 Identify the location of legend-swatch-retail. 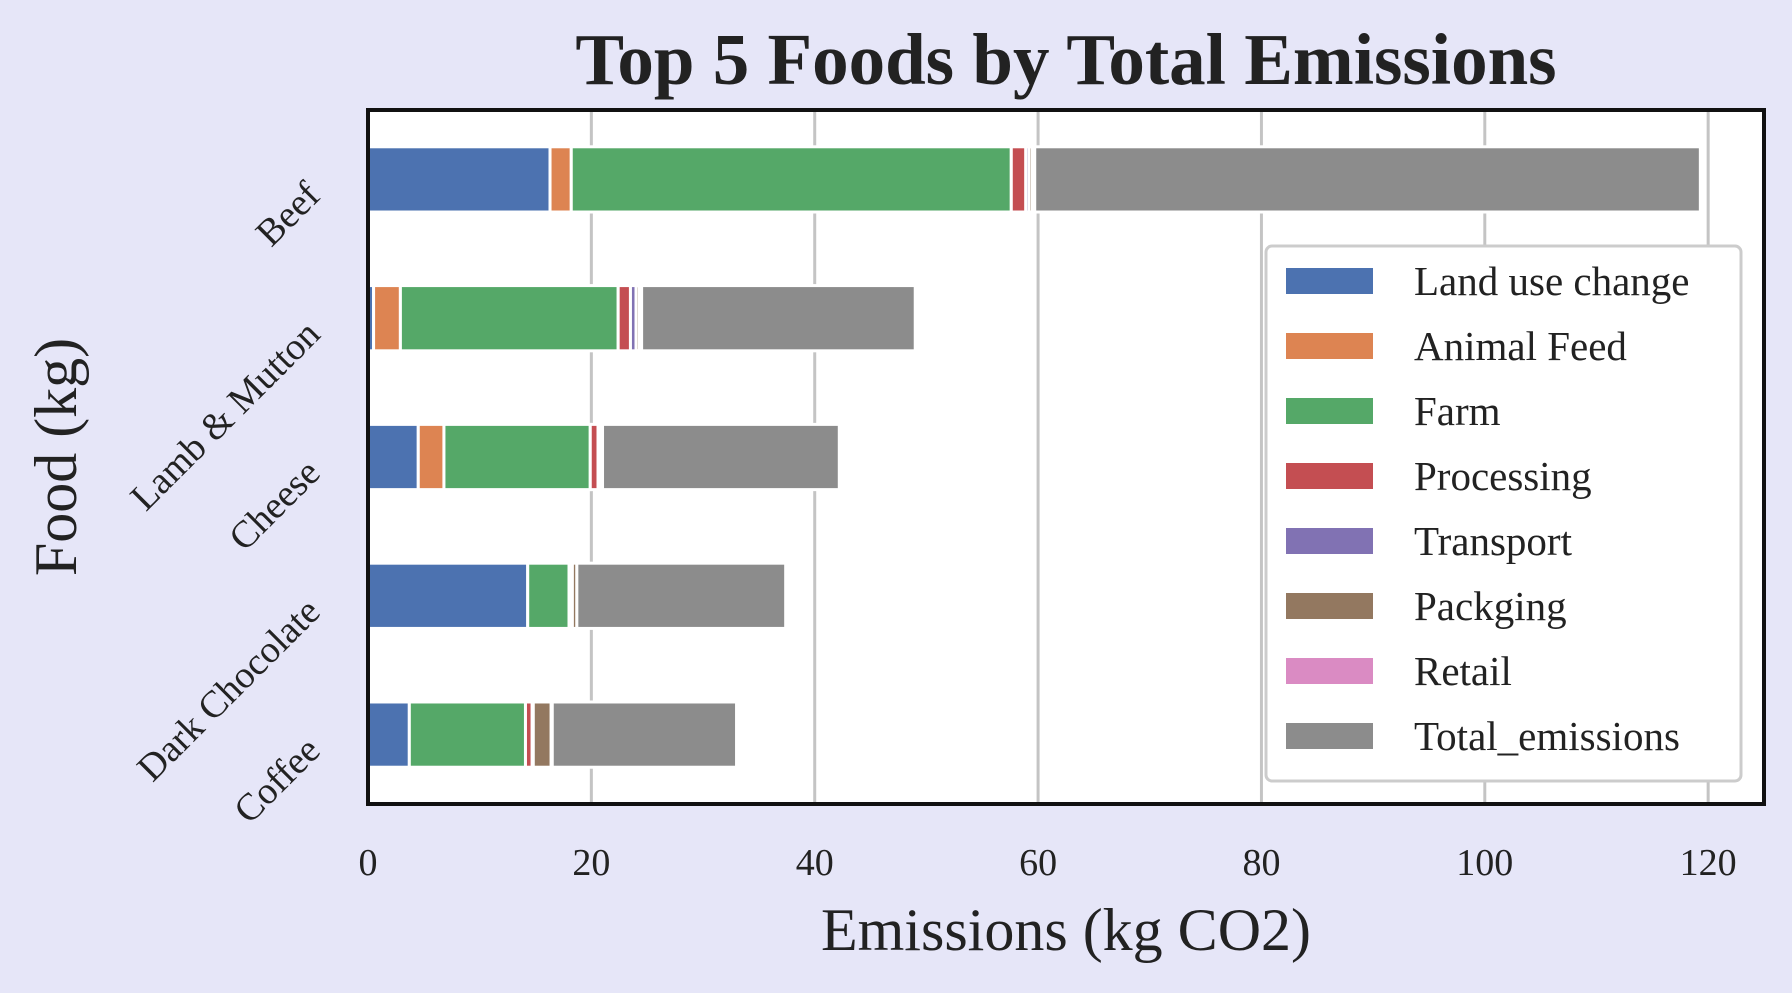
(1329, 671).